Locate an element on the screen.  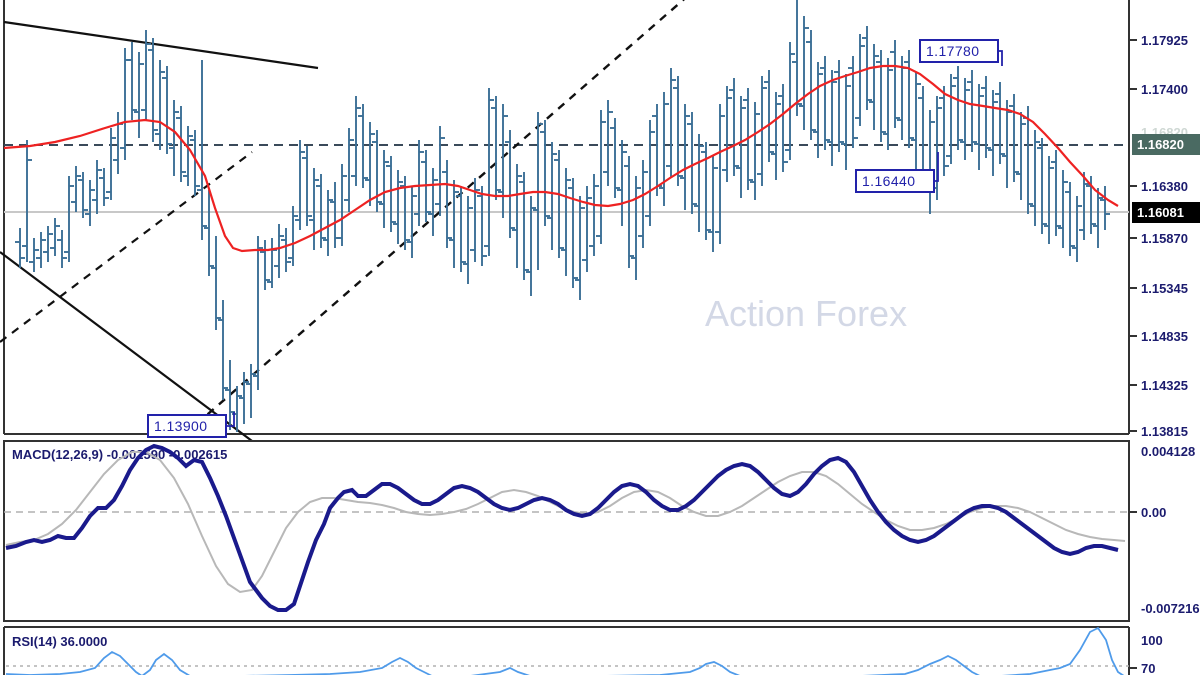
resistance-price-tag-label: 1.16820 is located at coordinates (1160, 144).